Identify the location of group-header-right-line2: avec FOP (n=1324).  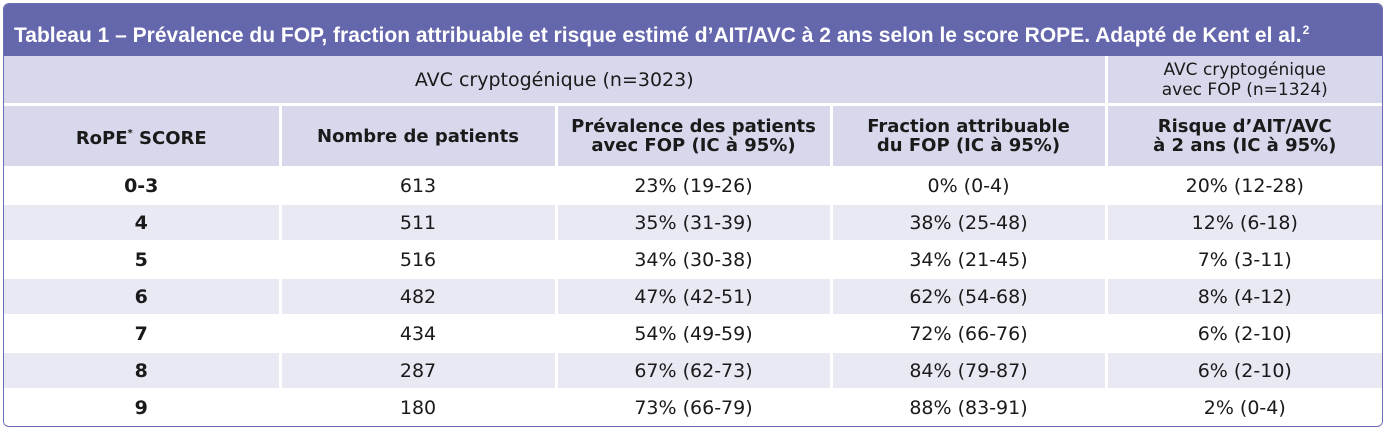
(1244, 89).